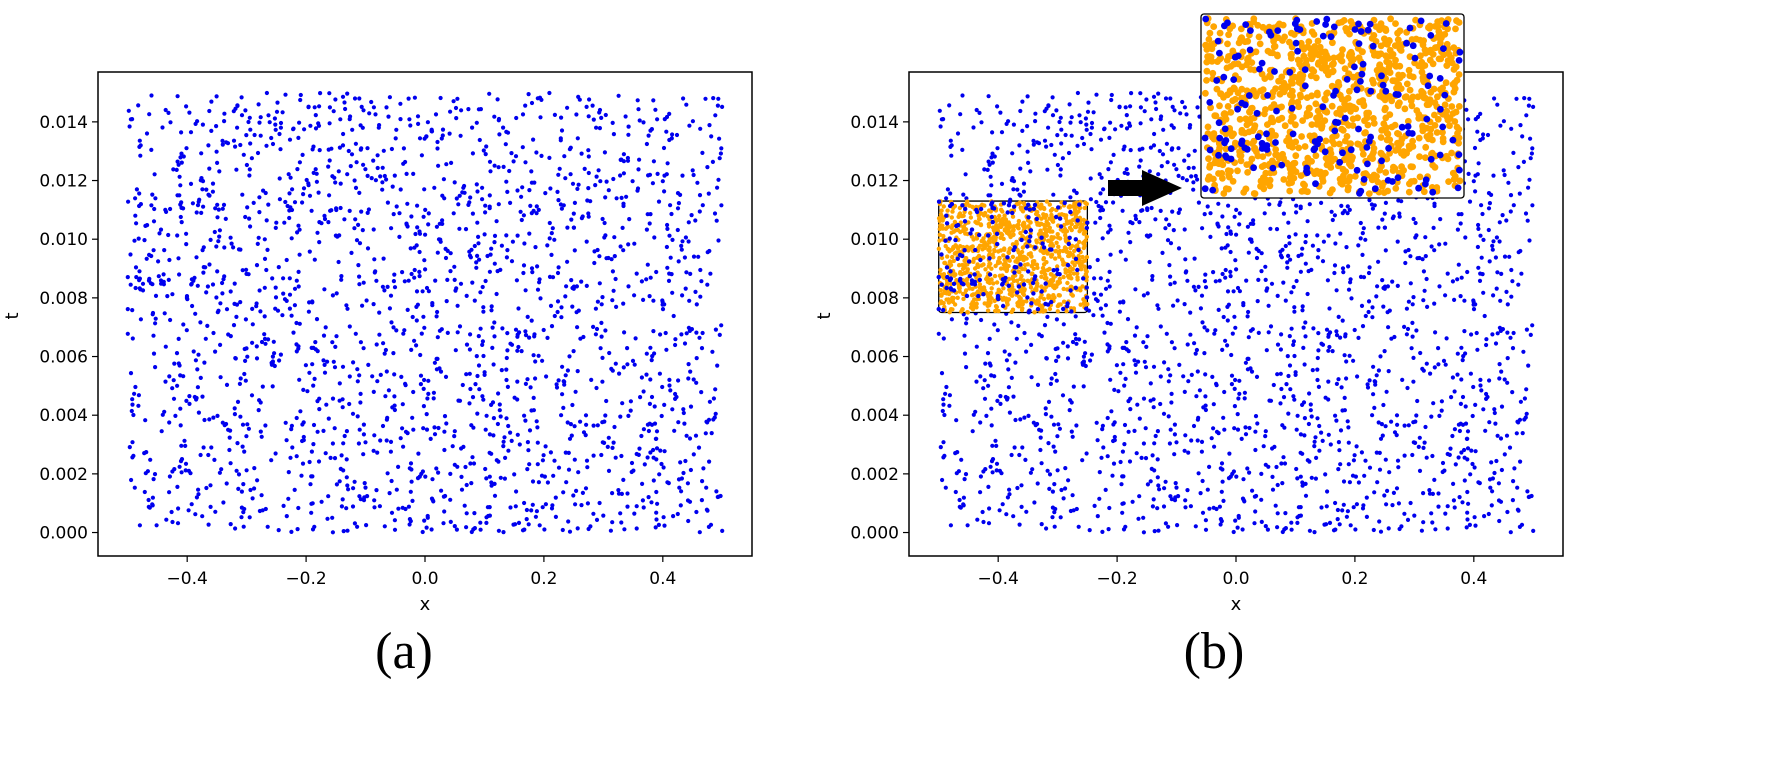  I want to click on x-tick-label: 0.0, so click(1235, 579).